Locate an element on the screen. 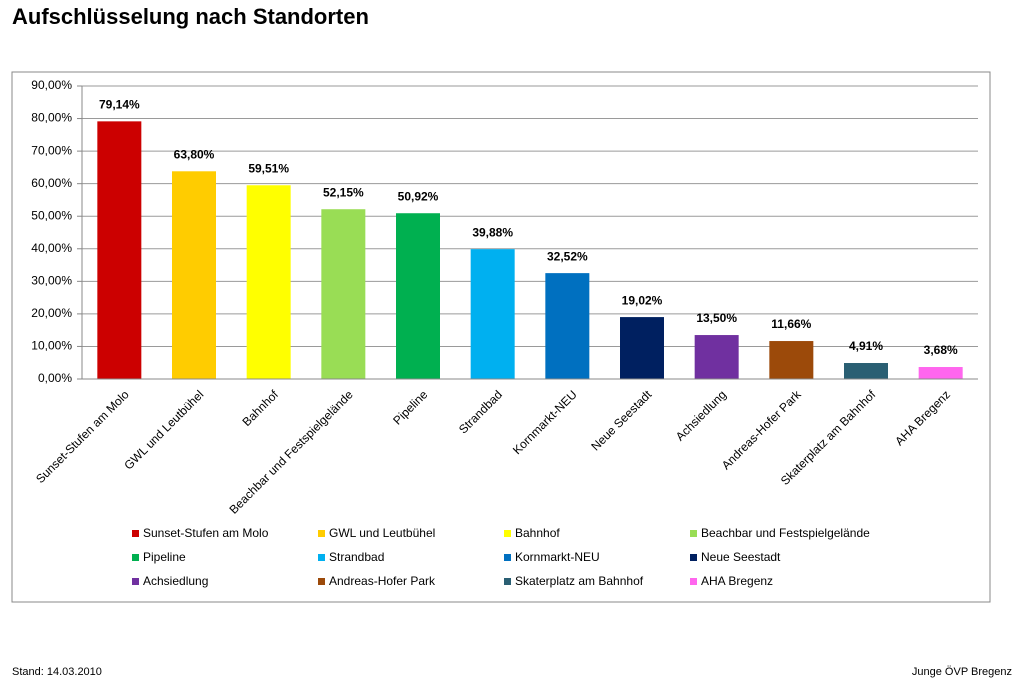 This screenshot has width=1024, height=683. legend-label: Sunset-Stufen am Molo is located at coordinates (206, 533).